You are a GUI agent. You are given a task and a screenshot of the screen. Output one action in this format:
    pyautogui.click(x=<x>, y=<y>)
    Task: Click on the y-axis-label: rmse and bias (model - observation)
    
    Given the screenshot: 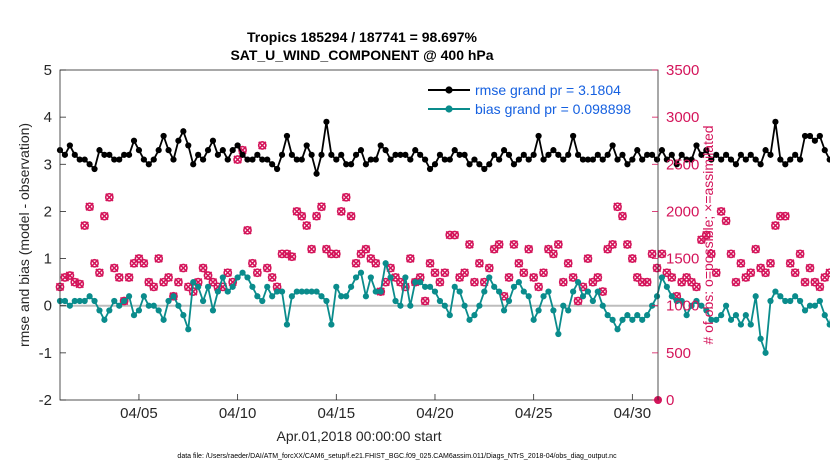 What is the action you would take?
    pyautogui.click(x=24, y=235)
    